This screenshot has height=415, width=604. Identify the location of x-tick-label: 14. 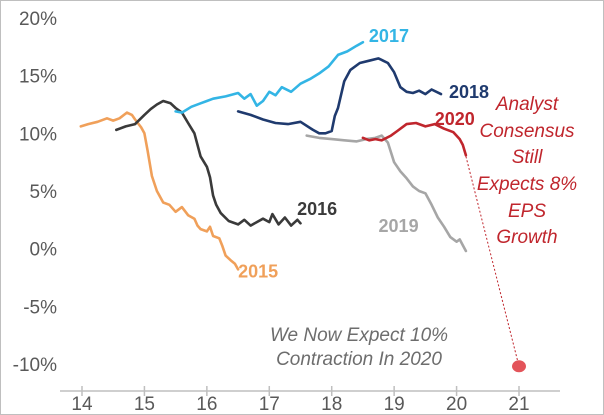
(82, 404).